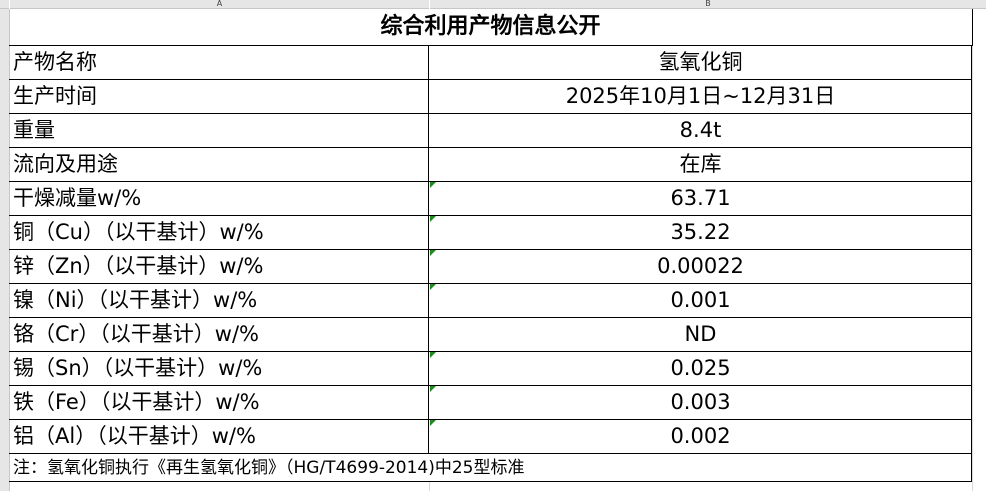 The height and width of the screenshot is (491, 986). Describe the element at coordinates (219, 266) in the screenshot. I see `label-cell: 锌（Zn）（以干基计）w/%` at that location.